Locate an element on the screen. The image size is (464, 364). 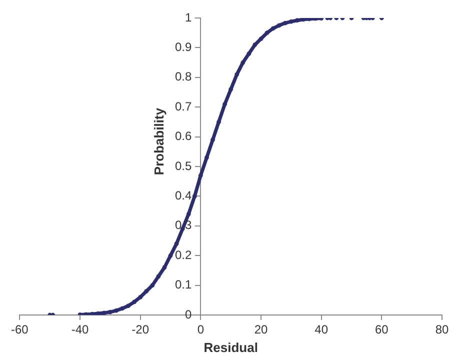
y-axis-title: Probability is located at coordinates (159, 141).